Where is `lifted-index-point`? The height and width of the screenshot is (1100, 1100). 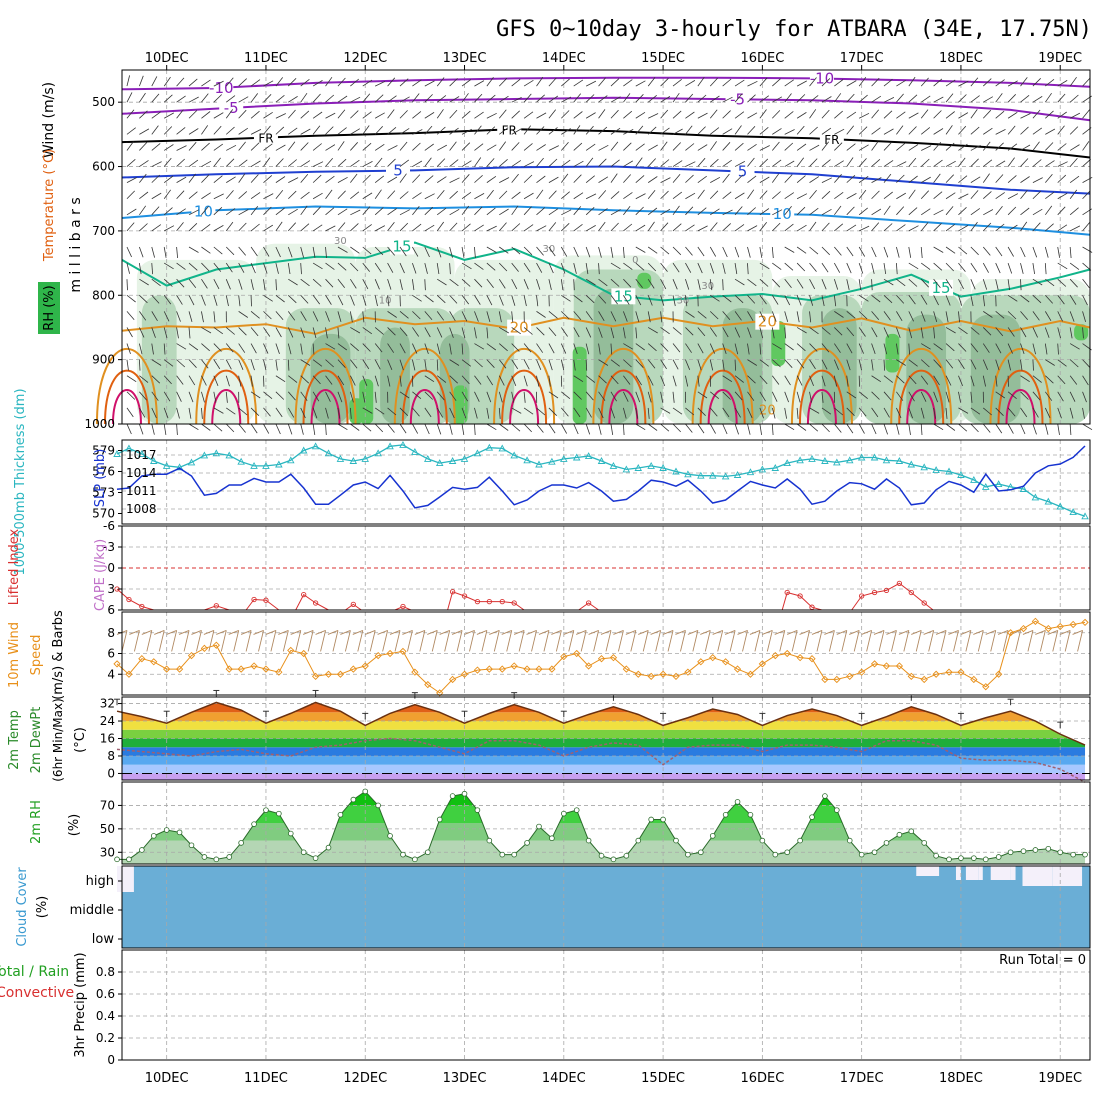 lifted-index-point is located at coordinates (886, 590).